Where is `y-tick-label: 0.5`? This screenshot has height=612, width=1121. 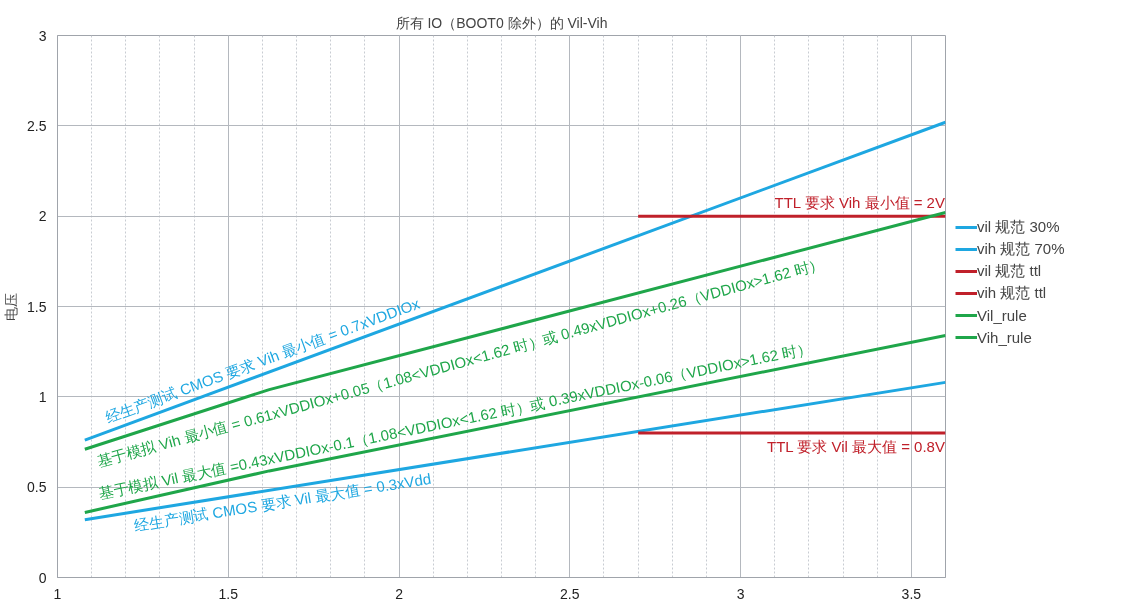 y-tick-label: 0.5 is located at coordinates (37, 487).